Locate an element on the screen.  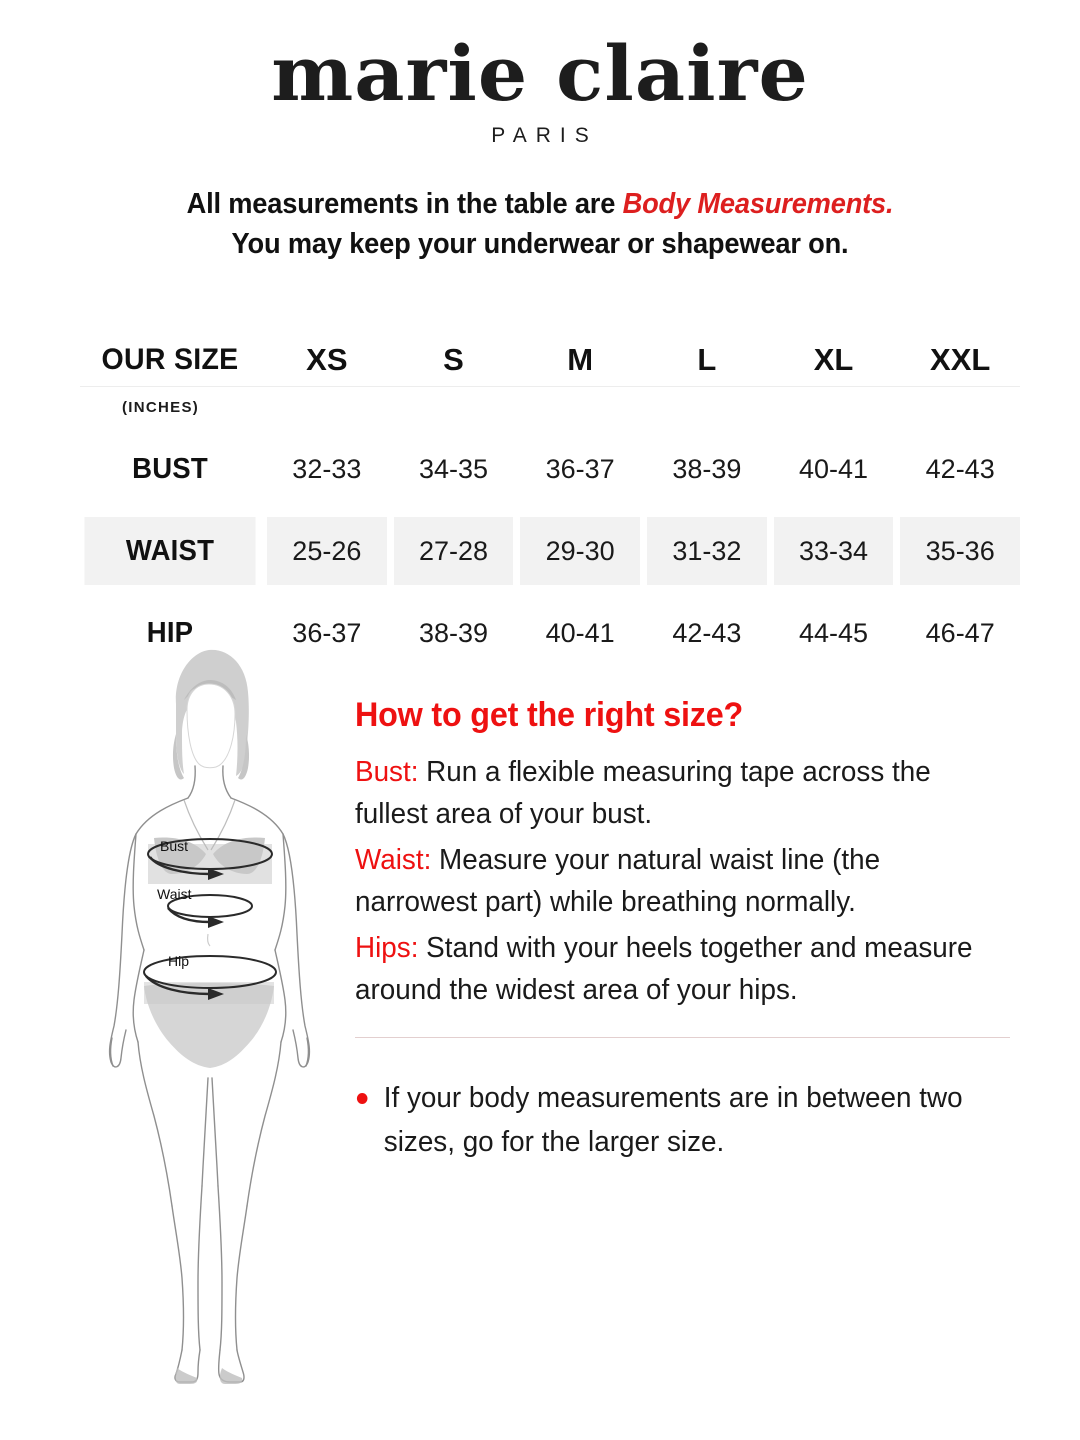
header-our-size: OUR SIZE is located at coordinates (170, 359).